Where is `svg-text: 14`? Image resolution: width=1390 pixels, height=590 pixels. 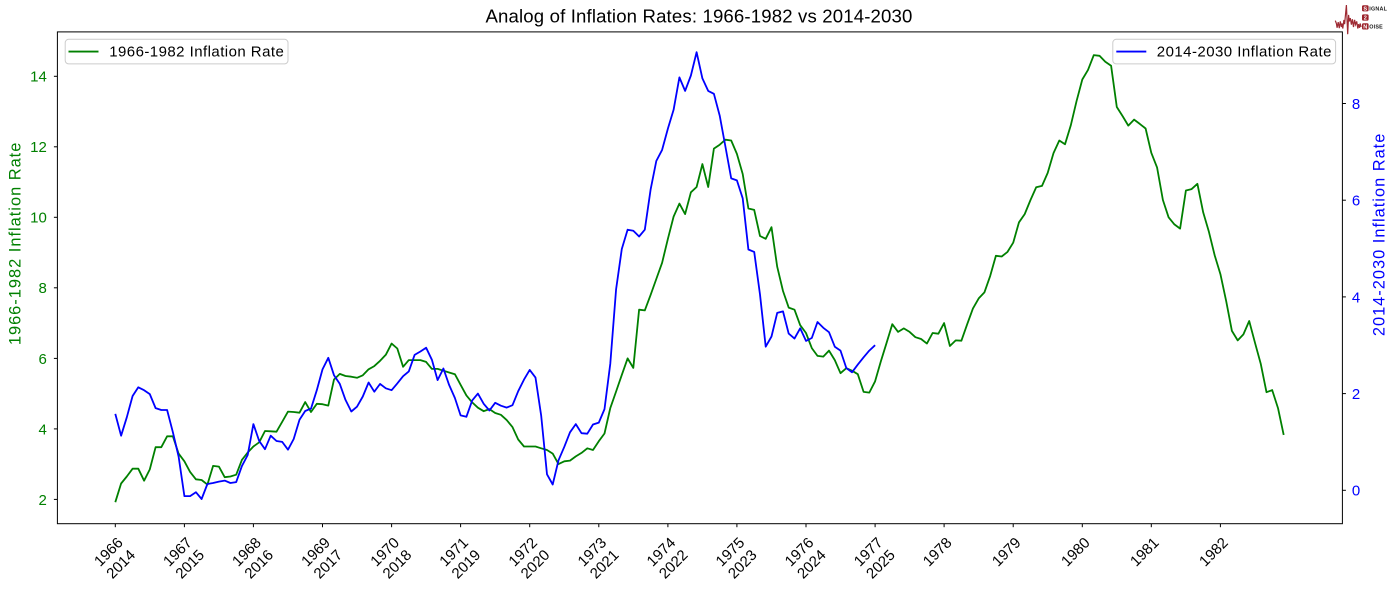 svg-text: 14 is located at coordinates (38, 77).